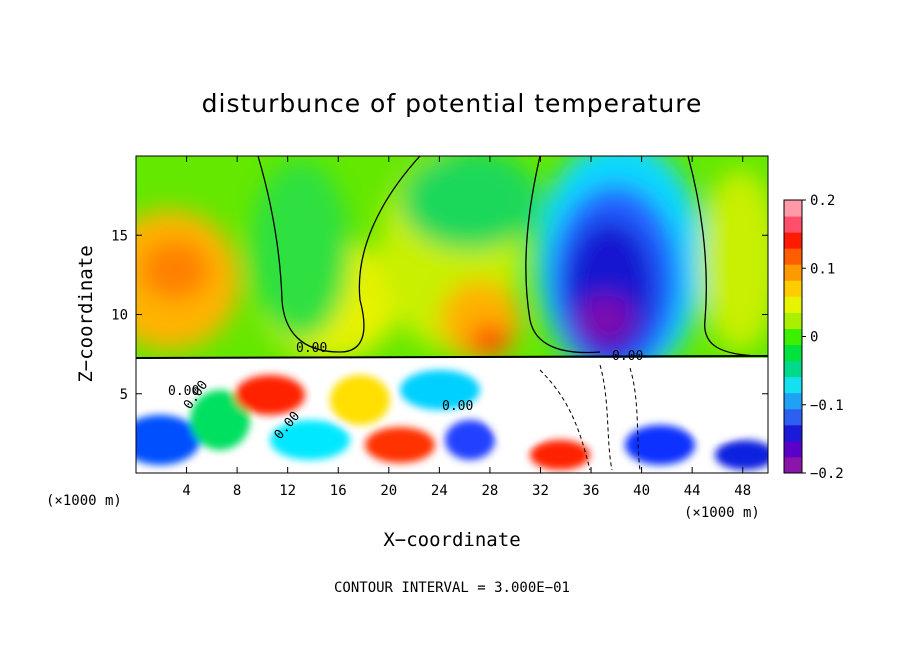 The height and width of the screenshot is (654, 904). Describe the element at coordinates (692, 491) in the screenshot. I see `x-tick-label: 44` at that location.